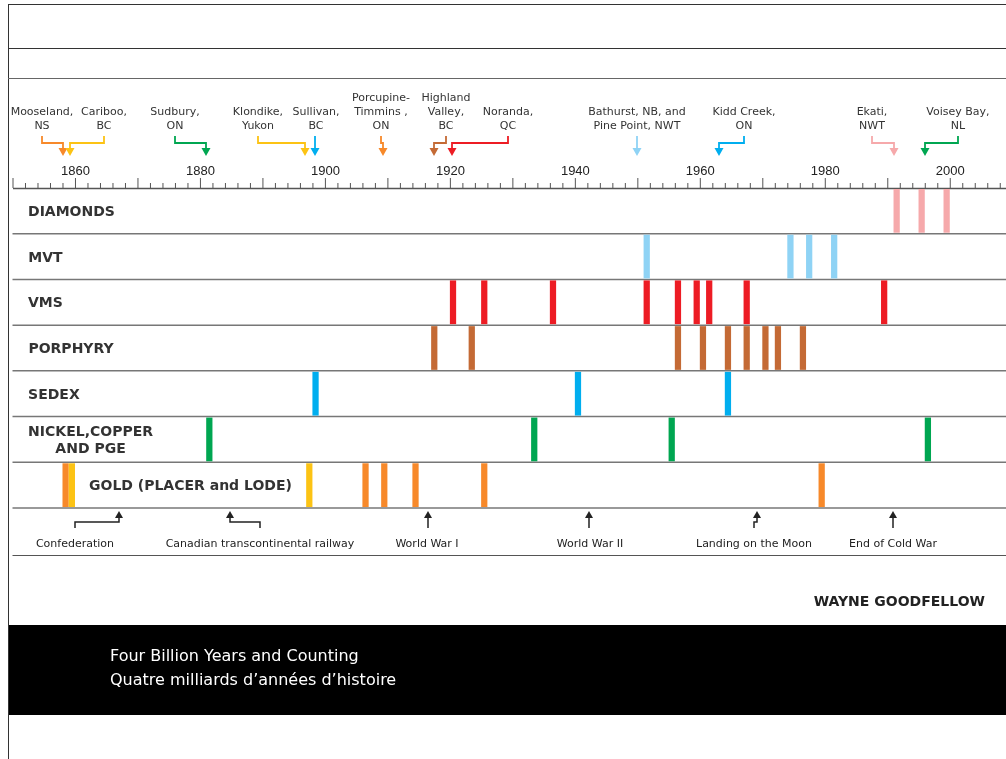 The height and width of the screenshot is (759, 1006). What do you see at coordinates (234, 655) in the screenshot?
I see `text: Four Billion Years and Counting` at bounding box center [234, 655].